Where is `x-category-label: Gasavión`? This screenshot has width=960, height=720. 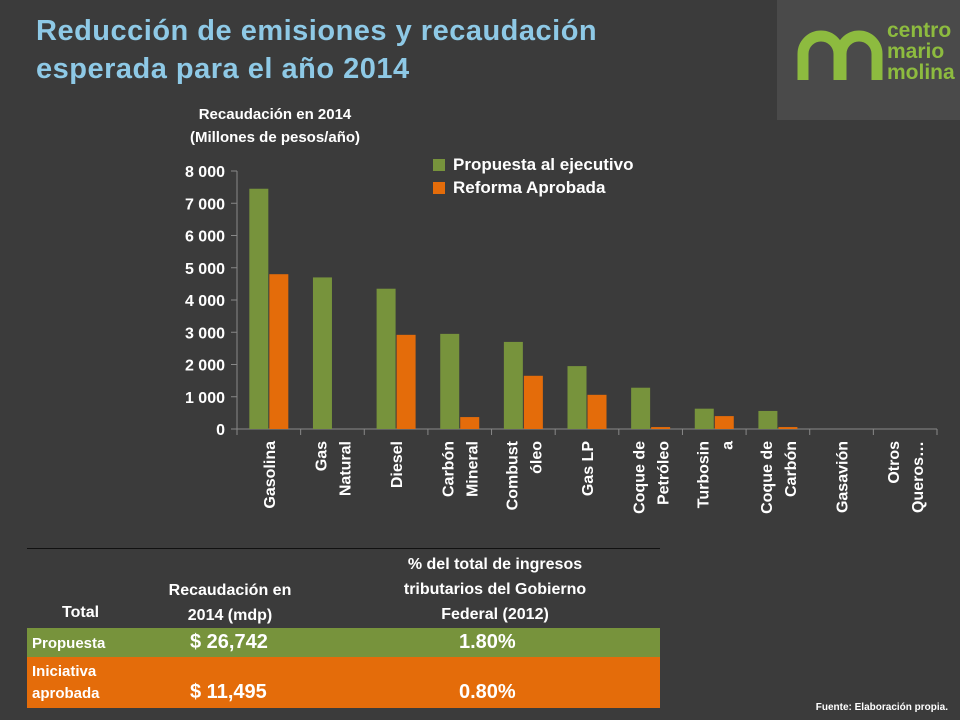
x-category-label: Gasavión is located at coordinates (843, 477).